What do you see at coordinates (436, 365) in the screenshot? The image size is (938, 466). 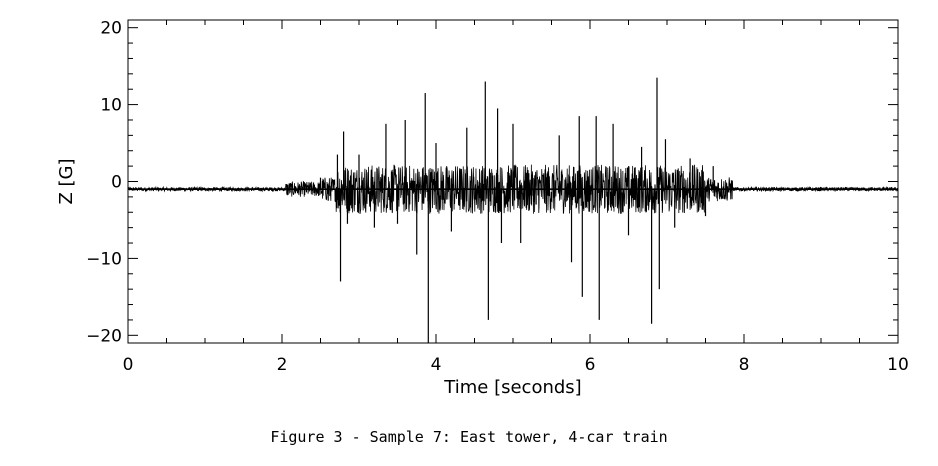 I see `x-tick-label: 4` at bounding box center [436, 365].